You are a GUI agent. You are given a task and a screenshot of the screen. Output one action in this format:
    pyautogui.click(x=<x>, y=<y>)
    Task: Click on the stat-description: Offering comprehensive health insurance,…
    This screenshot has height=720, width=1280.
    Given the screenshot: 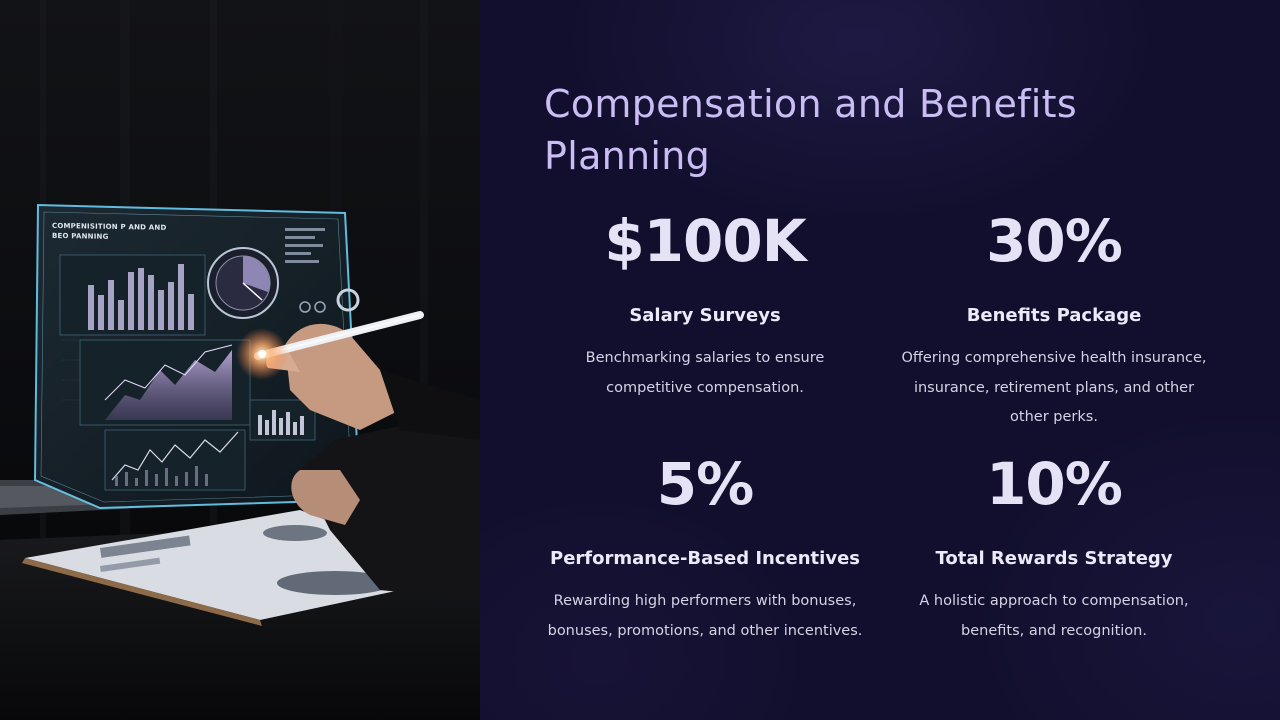 What is the action you would take?
    pyautogui.click(x=1054, y=387)
    